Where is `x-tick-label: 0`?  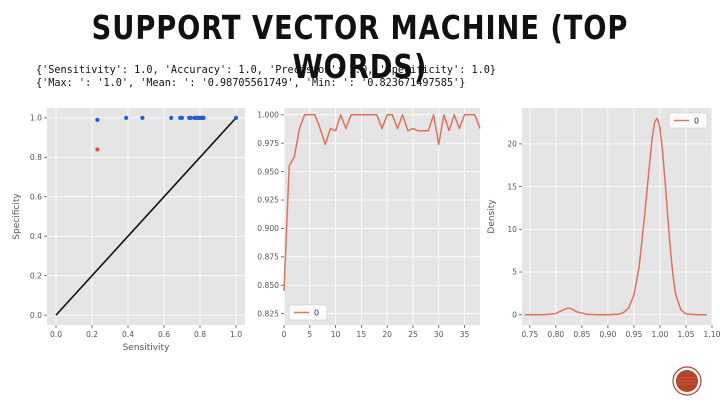 x-tick-label: 0 is located at coordinates (284, 334).